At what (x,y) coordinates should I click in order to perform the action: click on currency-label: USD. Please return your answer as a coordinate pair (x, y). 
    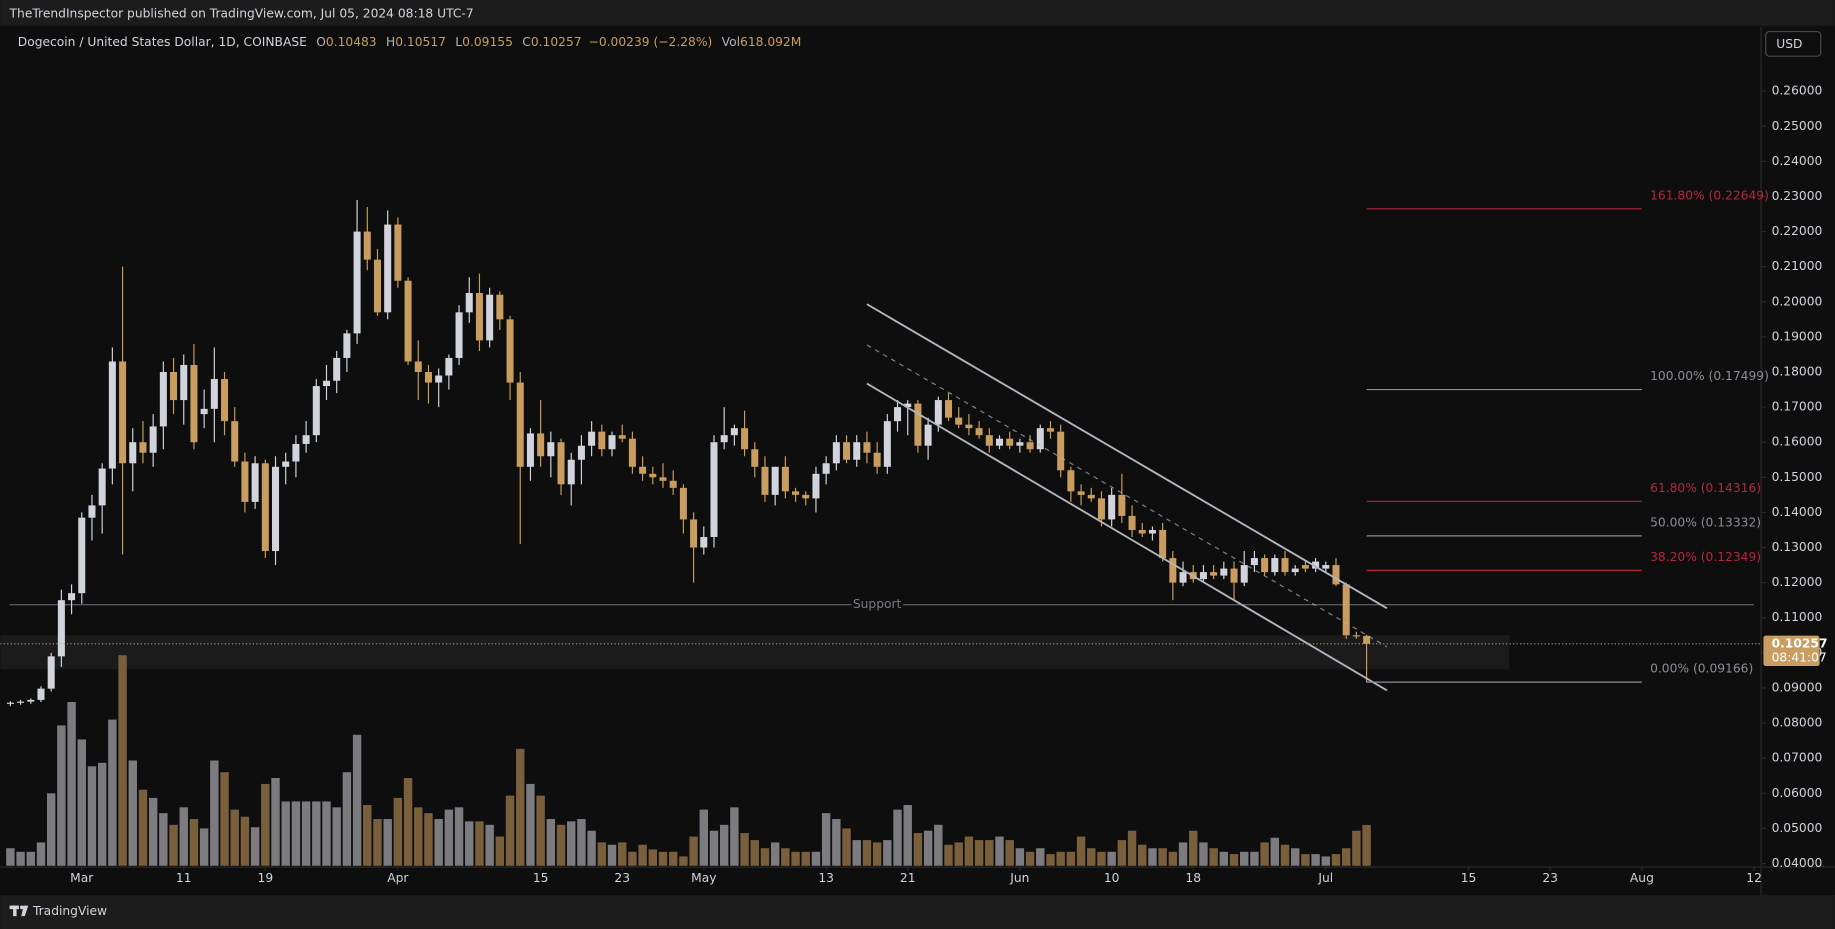
    Looking at the image, I should click on (1789, 44).